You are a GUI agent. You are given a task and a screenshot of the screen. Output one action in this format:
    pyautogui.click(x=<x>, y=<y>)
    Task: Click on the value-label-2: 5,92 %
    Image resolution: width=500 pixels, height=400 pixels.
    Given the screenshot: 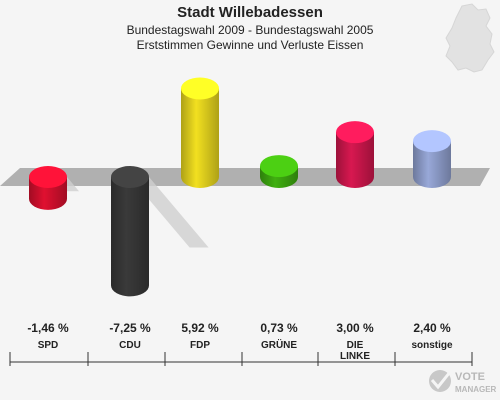 What is the action you would take?
    pyautogui.click(x=200, y=328)
    